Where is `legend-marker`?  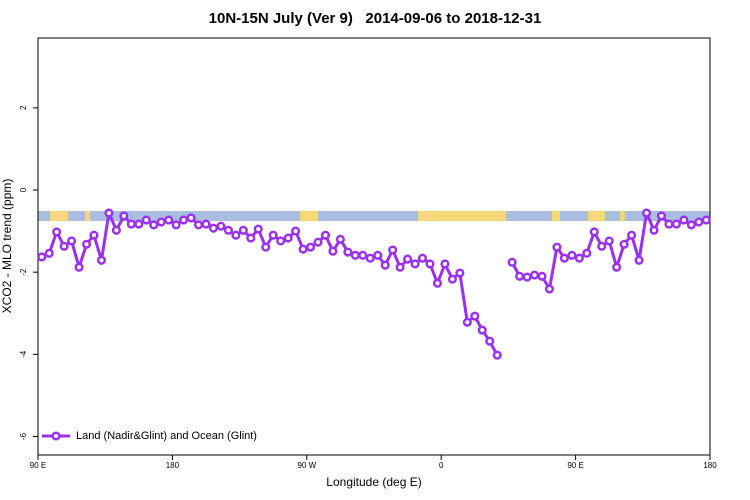 legend-marker is located at coordinates (56, 436).